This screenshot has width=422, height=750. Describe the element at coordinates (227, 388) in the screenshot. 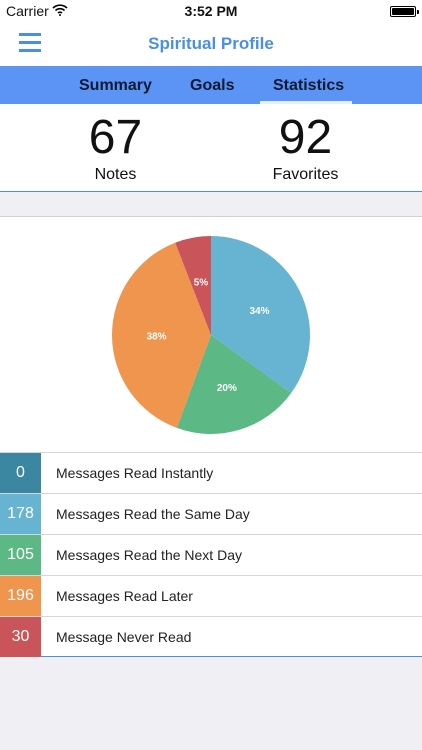

I see `pie-slice-label: 20%` at that location.